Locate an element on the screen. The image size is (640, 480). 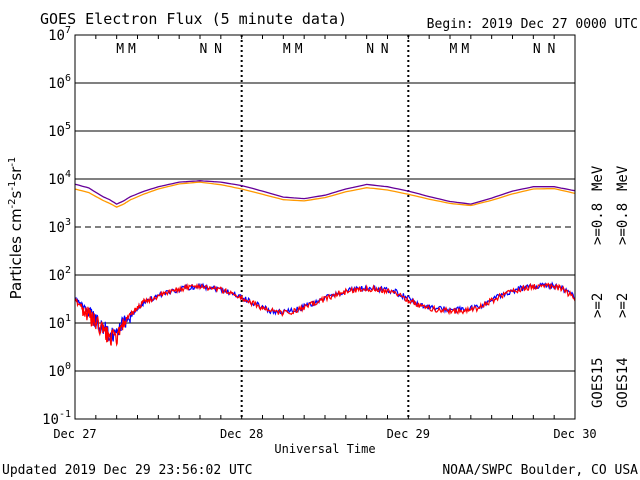
y-axis-label: Particles cm-2s-1sr-1 is located at coordinates (16, 228).